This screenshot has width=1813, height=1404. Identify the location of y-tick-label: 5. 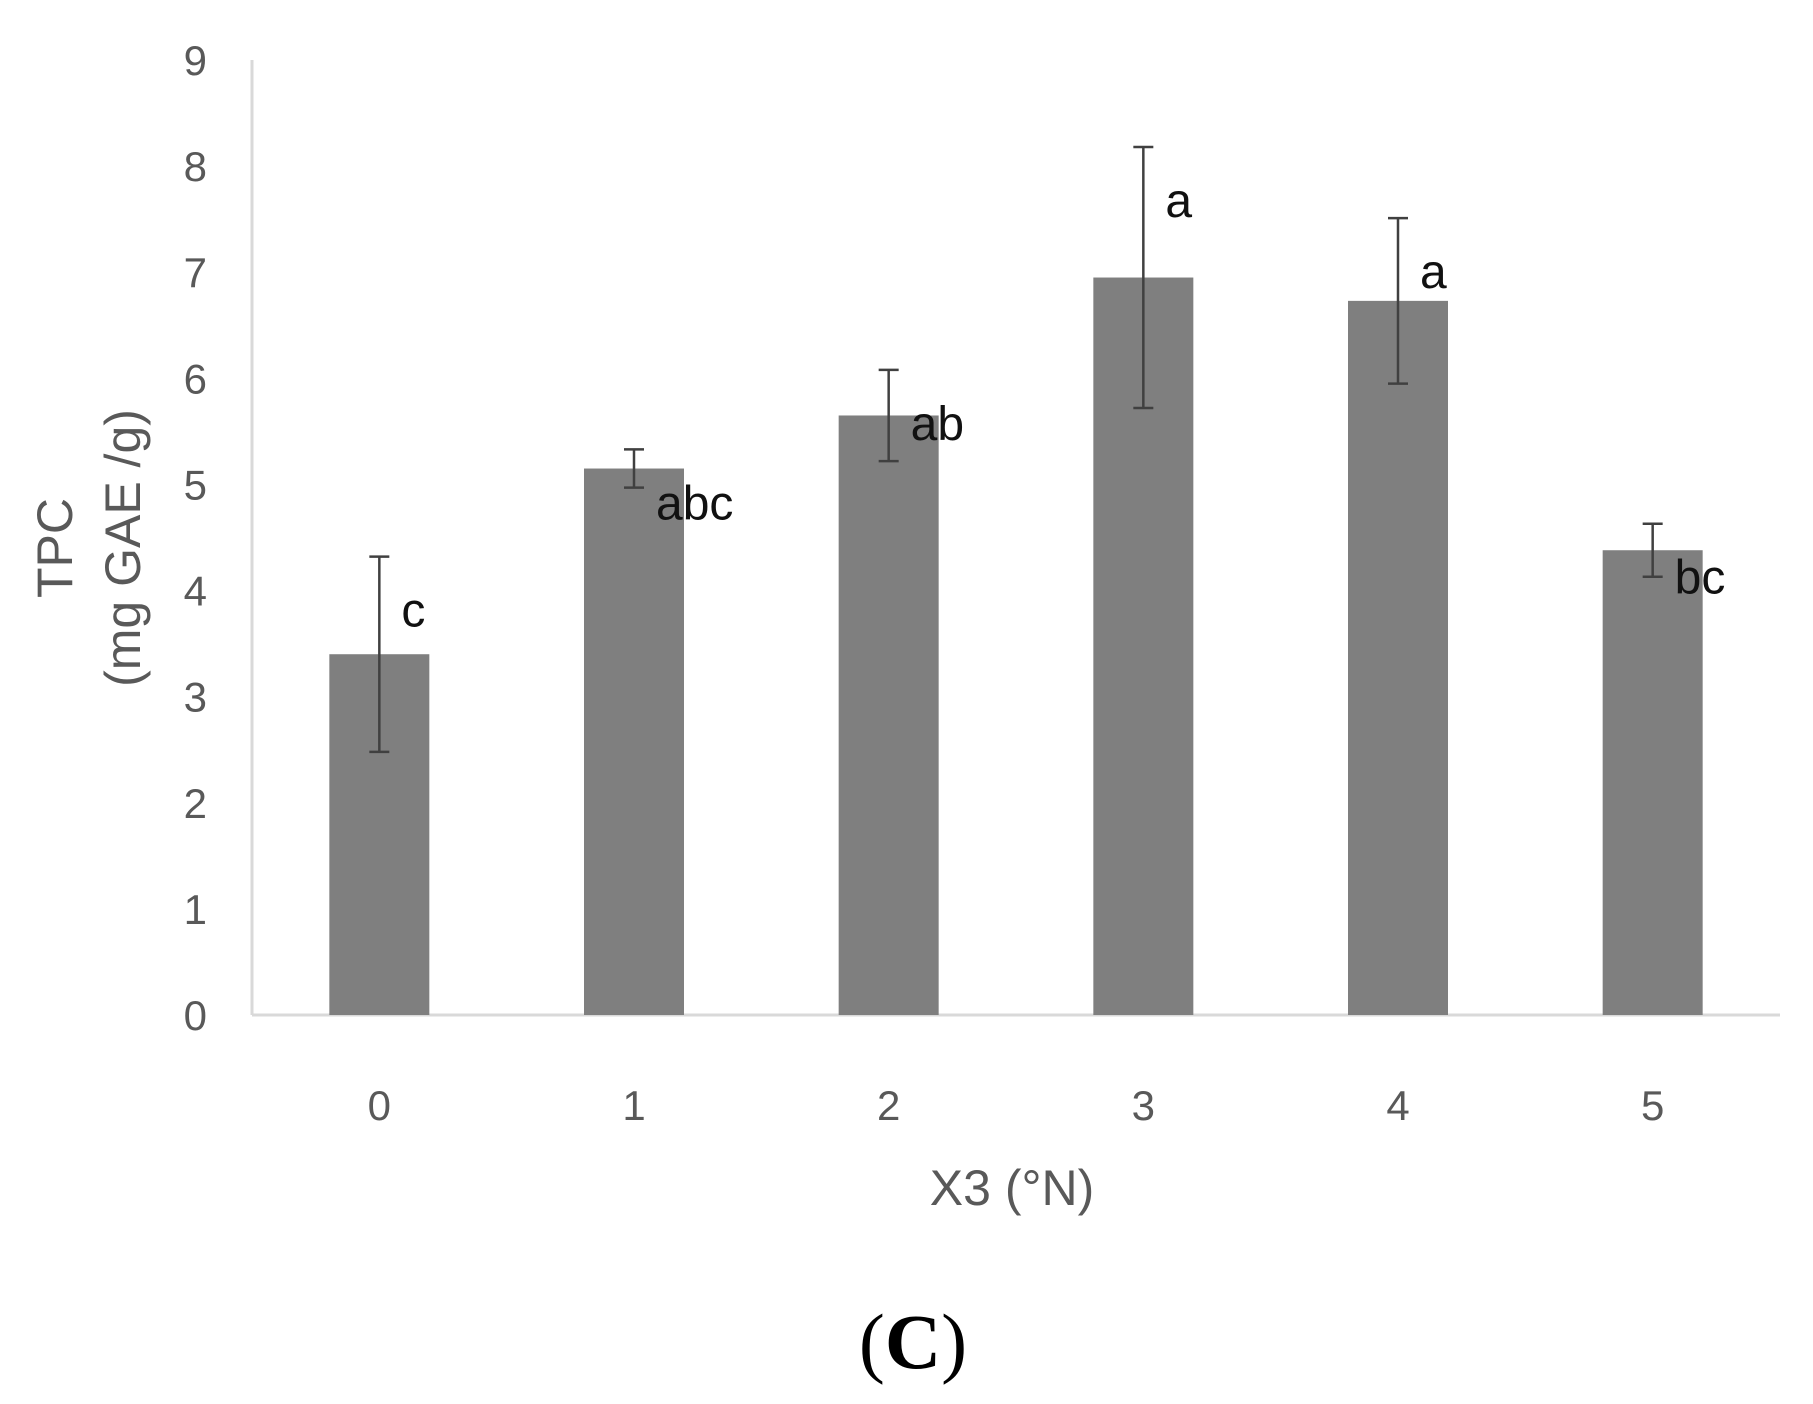
(195, 484).